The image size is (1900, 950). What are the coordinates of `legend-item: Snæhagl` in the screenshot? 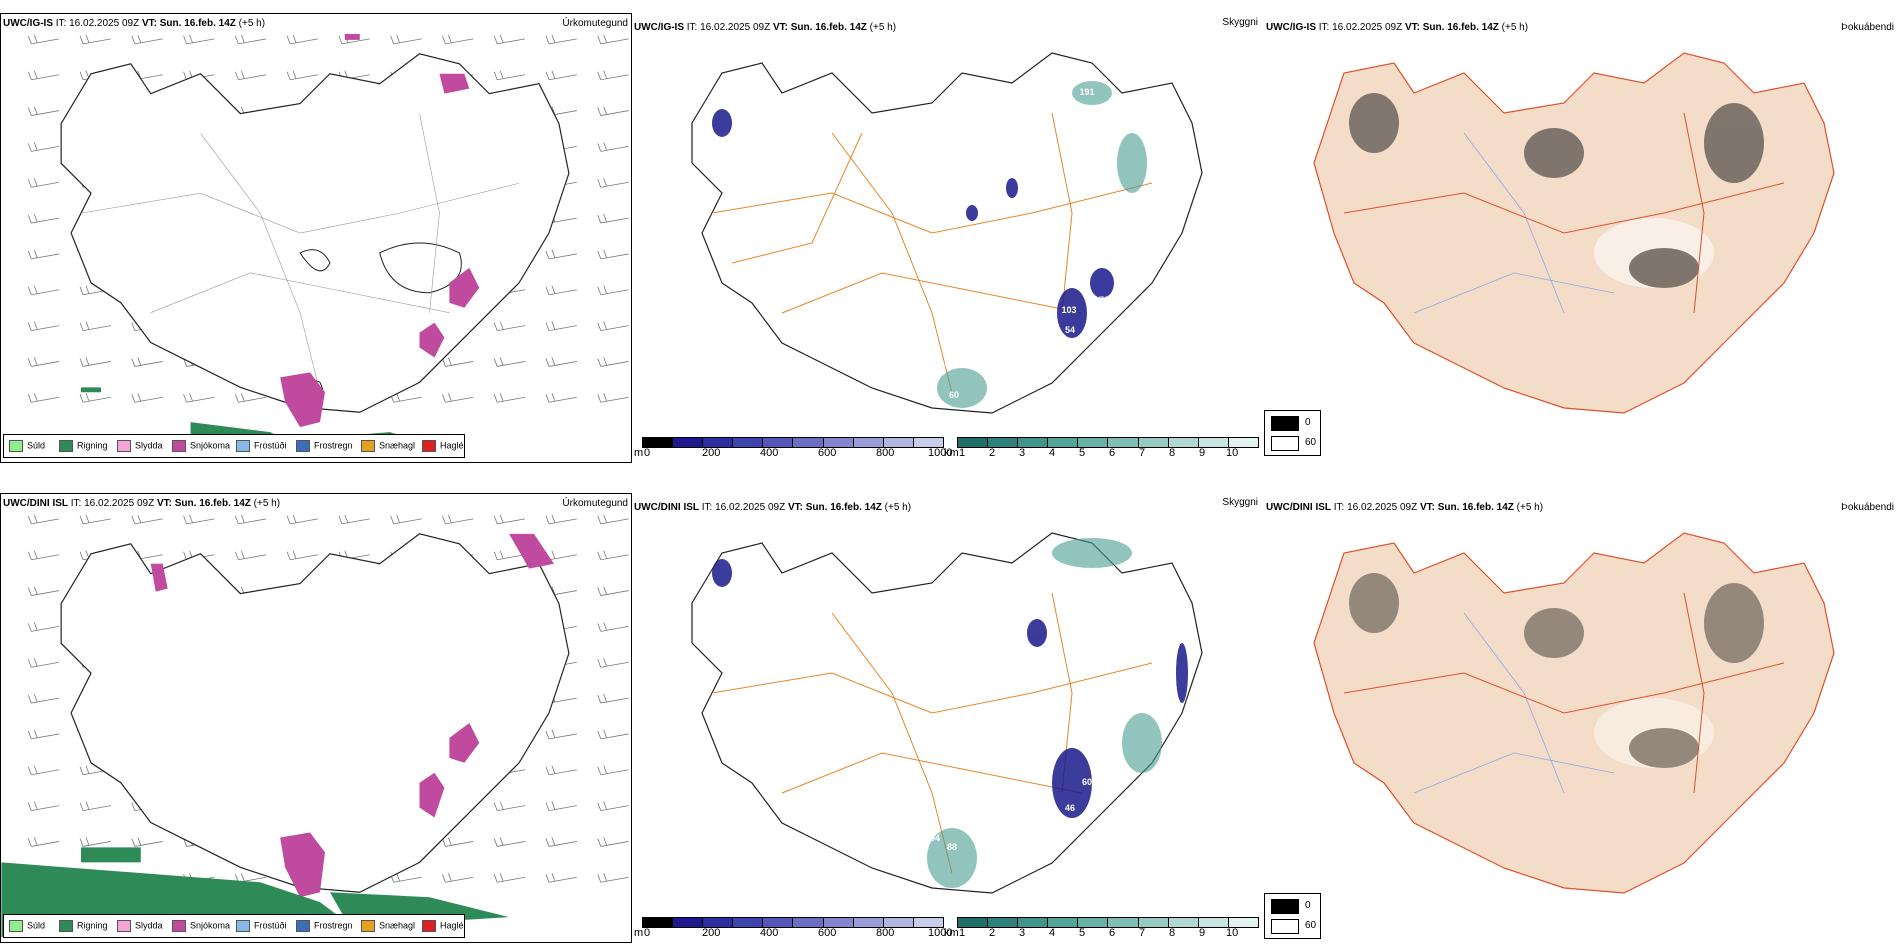 It's located at (388, 446).